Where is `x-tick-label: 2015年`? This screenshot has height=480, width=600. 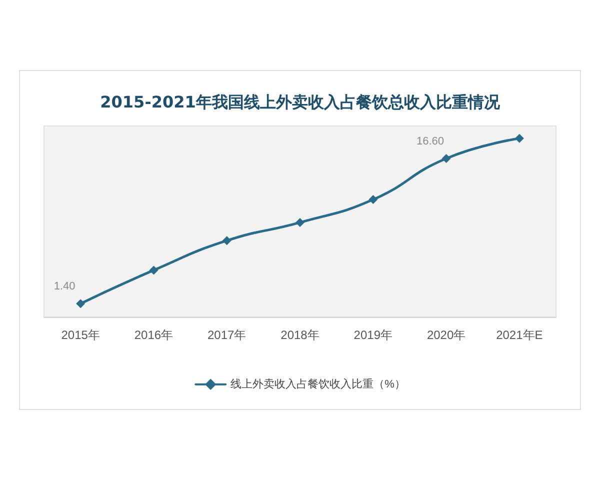
x-tick-label: 2015年 is located at coordinates (80, 335).